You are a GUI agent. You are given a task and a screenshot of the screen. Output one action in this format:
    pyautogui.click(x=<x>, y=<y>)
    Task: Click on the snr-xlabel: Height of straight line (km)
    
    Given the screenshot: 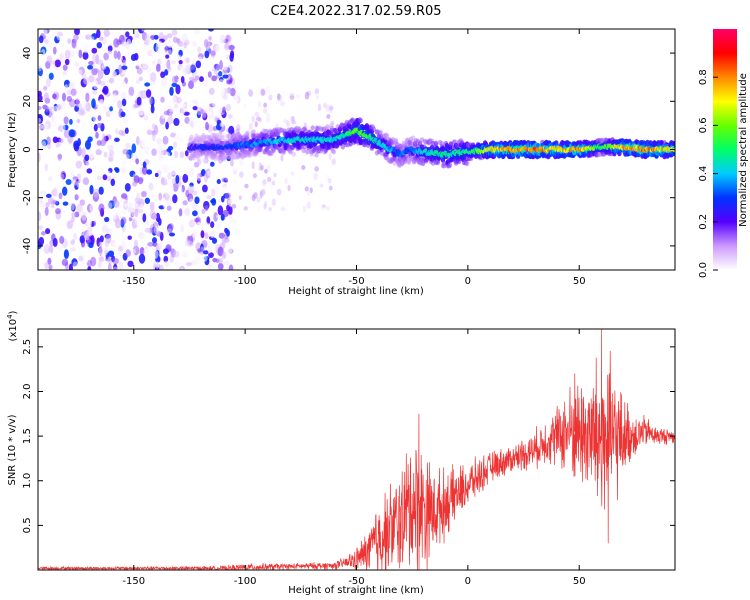 What is the action you would take?
    pyautogui.click(x=356, y=590)
    